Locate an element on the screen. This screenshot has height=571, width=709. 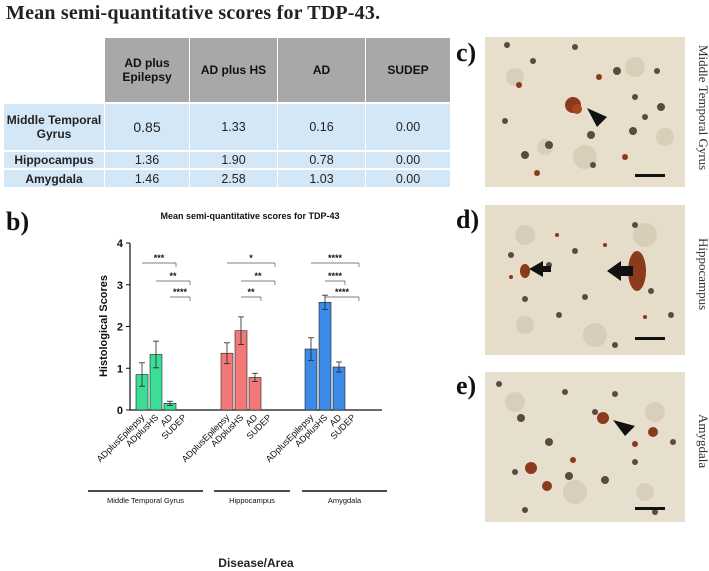
table-row: Amygdala 1.46 2.58 1.03 0.00 is located at coordinates (227, 177).